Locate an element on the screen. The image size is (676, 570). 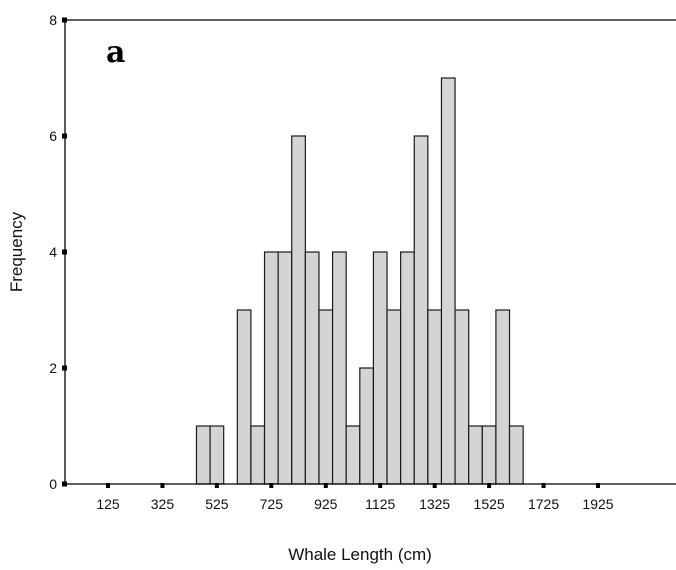
y-tick-label: 4 is located at coordinates (53, 252).